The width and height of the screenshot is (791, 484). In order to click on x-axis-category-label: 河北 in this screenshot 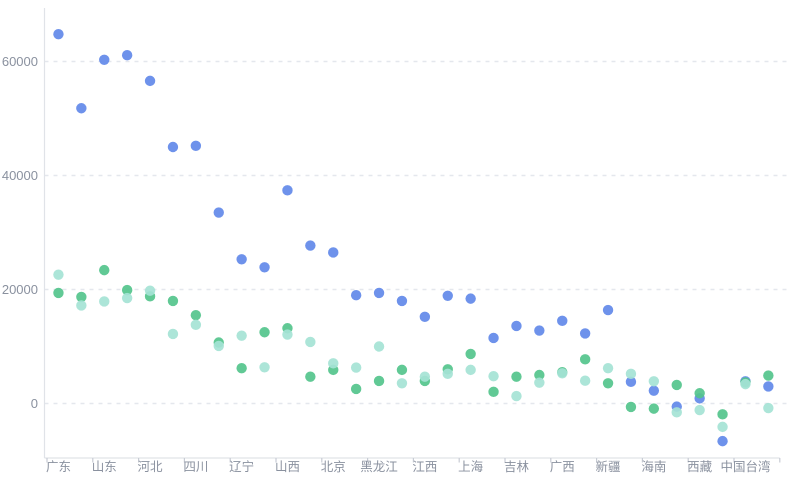, I will do `click(151, 467)`.